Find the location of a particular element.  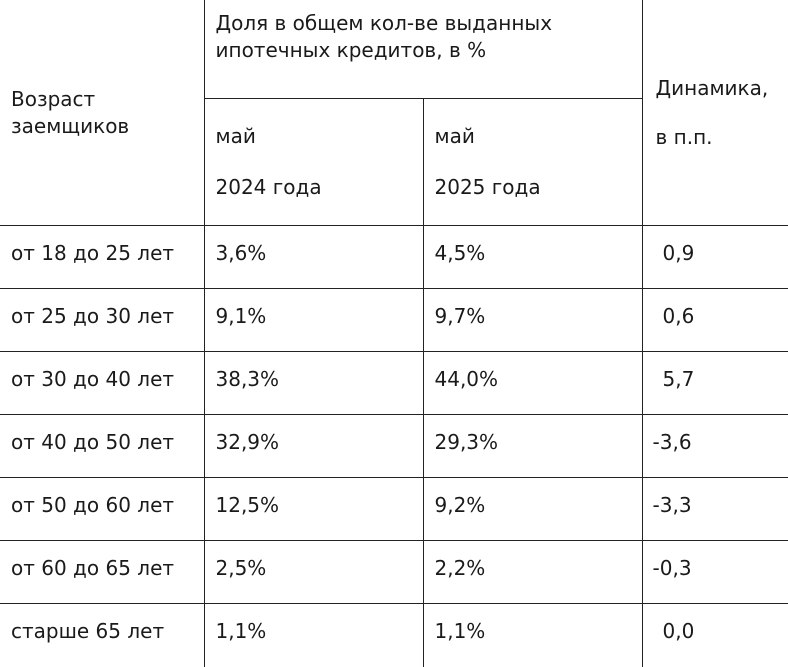

dynamics-cell: -3,6 is located at coordinates (714, 446).